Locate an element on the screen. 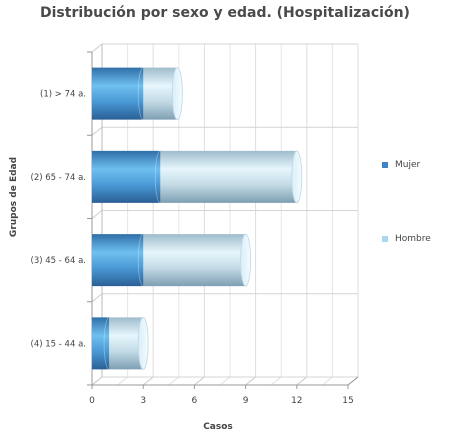  legend-item-mujer: Mujer is located at coordinates (401, 165).